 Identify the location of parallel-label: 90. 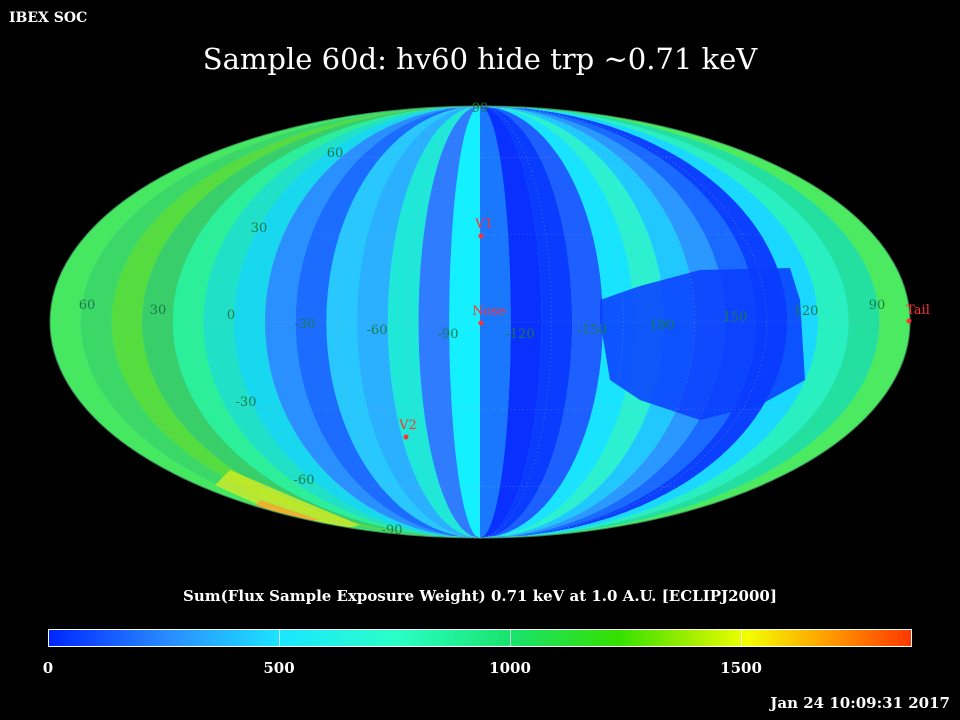
(480, 108).